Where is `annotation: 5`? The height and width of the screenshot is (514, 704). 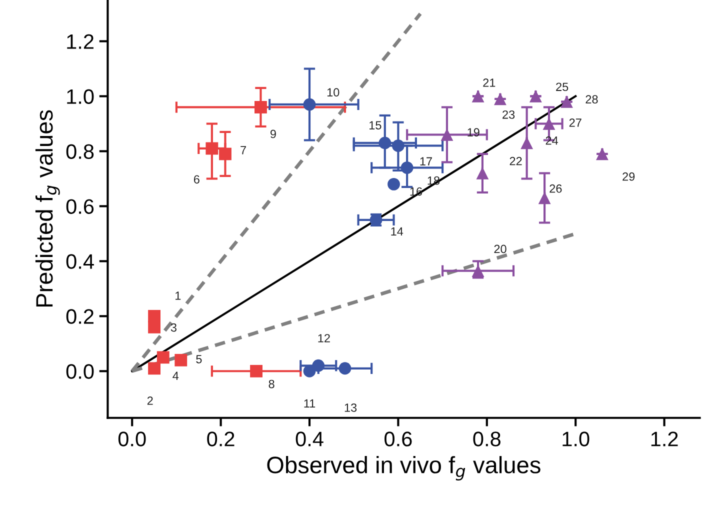
annotation: 5 is located at coordinates (199, 359).